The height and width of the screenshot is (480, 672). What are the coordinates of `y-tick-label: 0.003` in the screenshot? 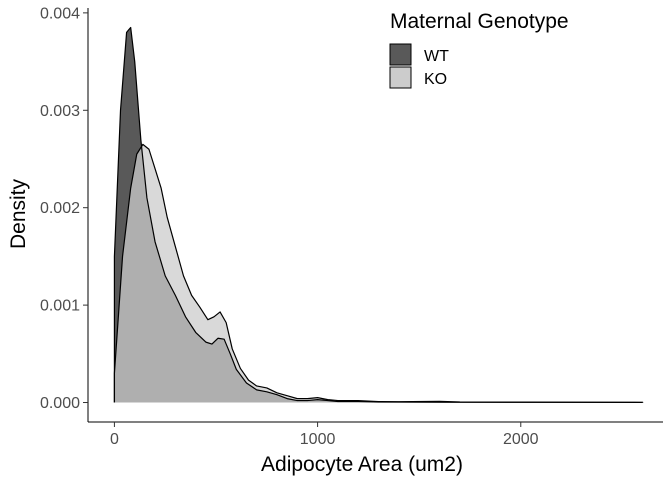 It's located at (60, 111).